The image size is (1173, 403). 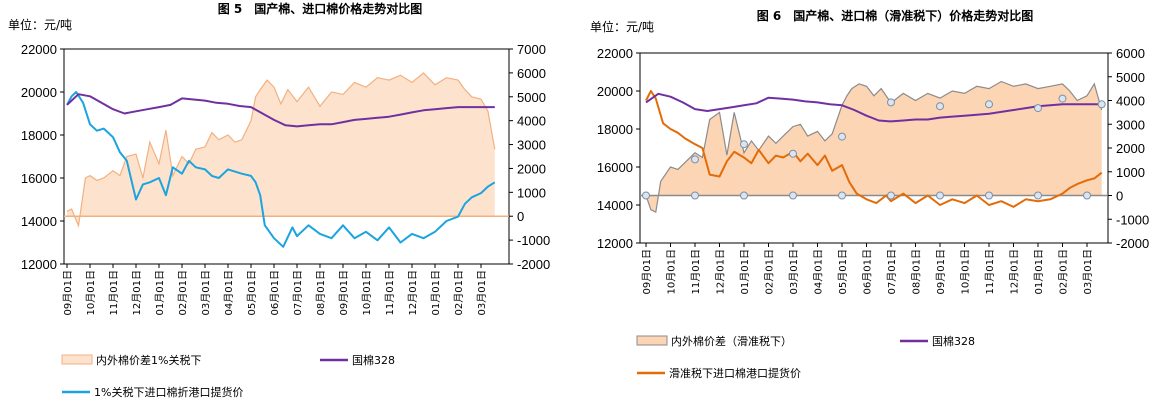 I want to click on y-left-tick-label: 14000, so click(x=615, y=205).